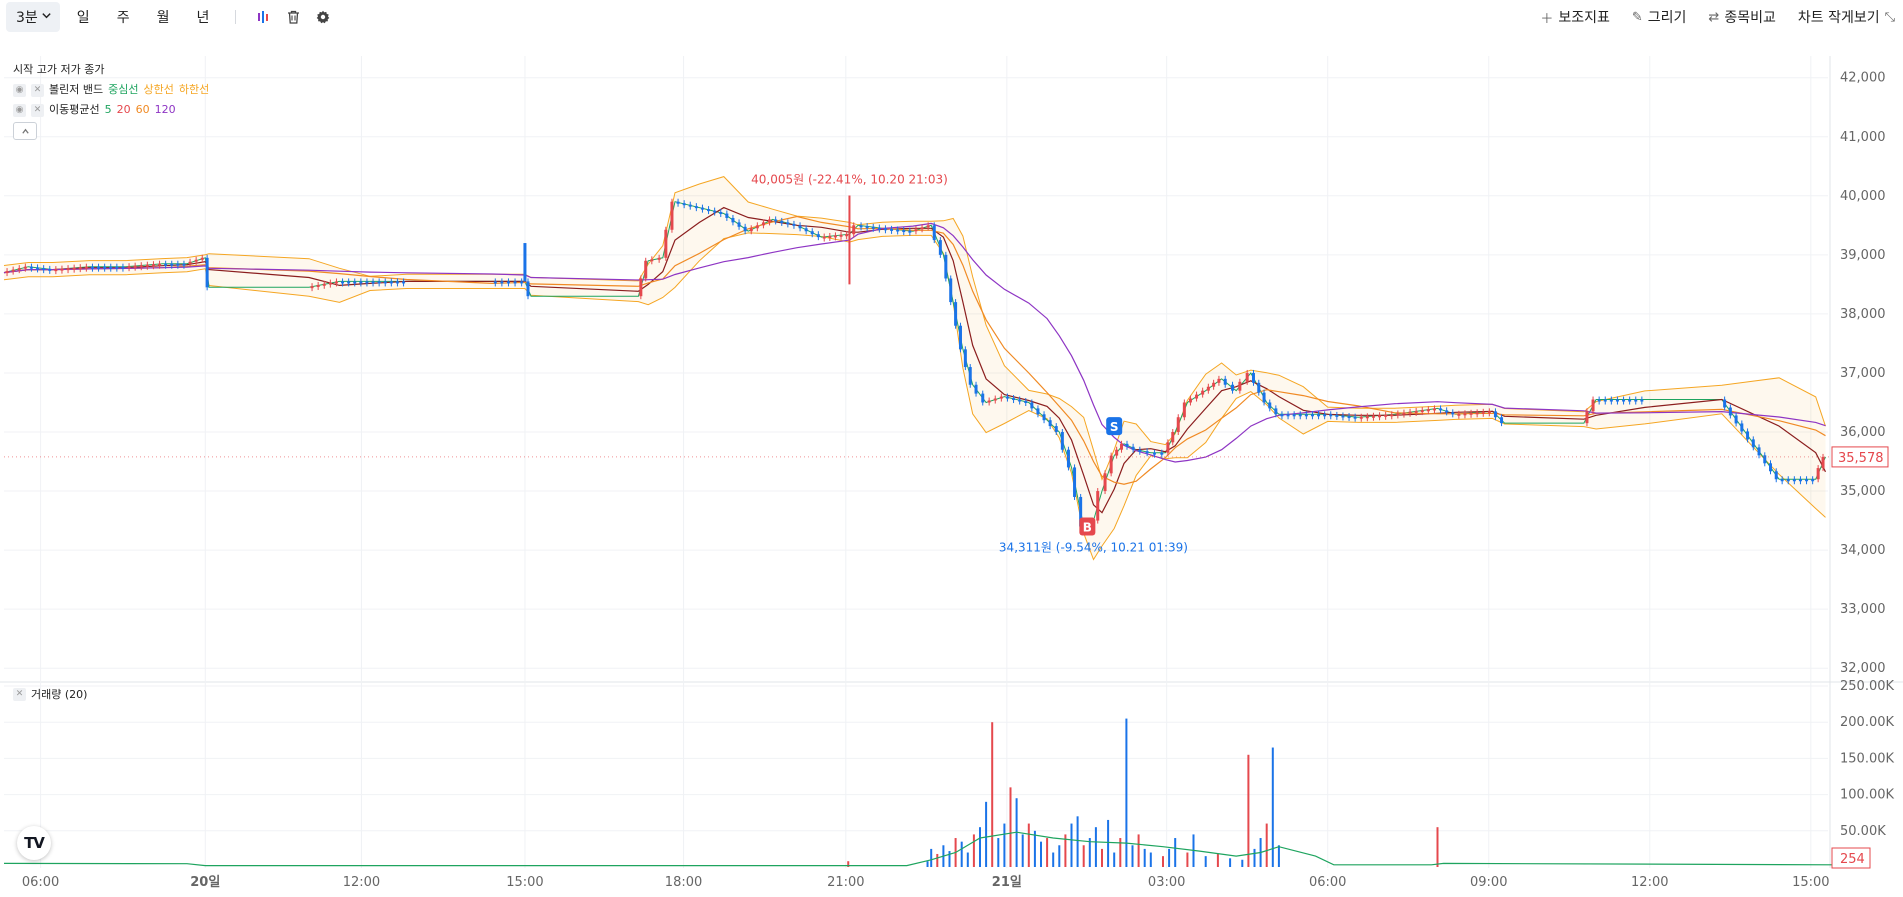  I want to click on bollinger-middle: 중심선, so click(123, 89).